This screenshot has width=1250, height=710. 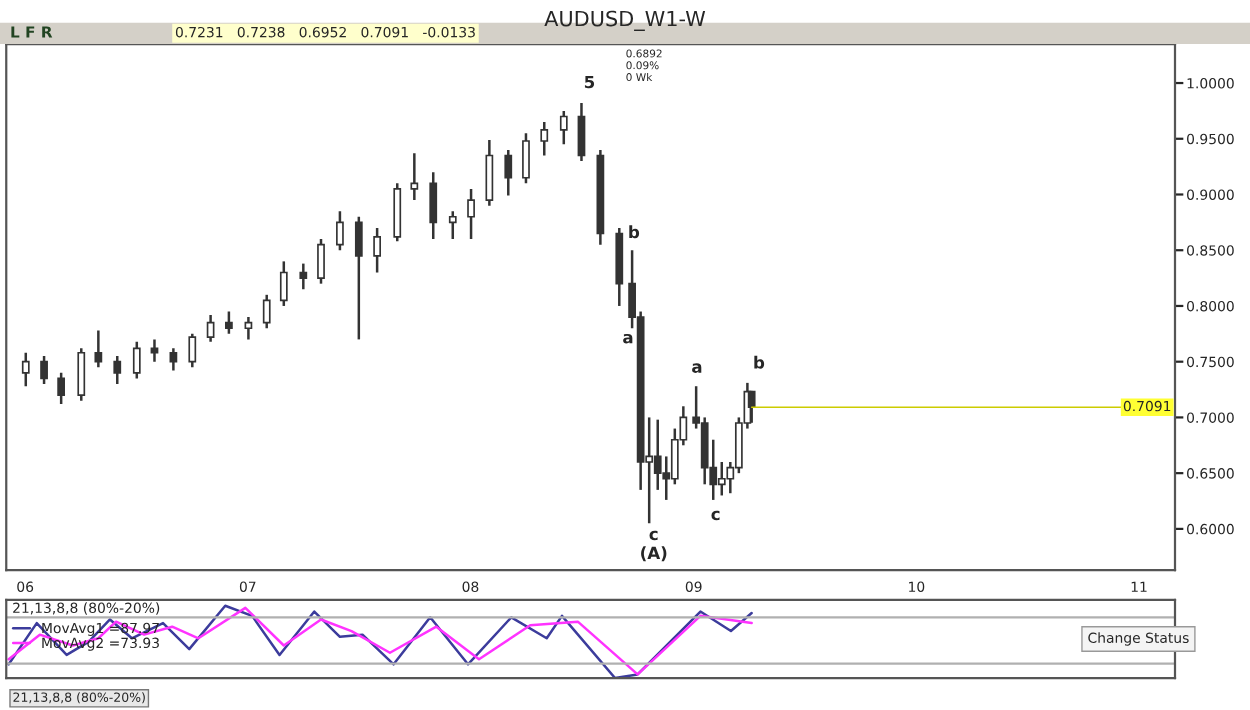 I want to click on chart-title: AUDUSD_W1-W, so click(x=625, y=21).